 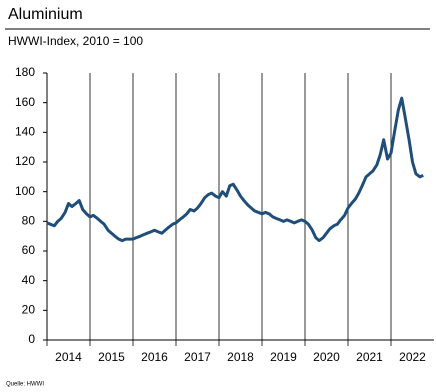 What do you see at coordinates (29, 280) in the screenshot?
I see `y-tick-label: 40` at bounding box center [29, 280].